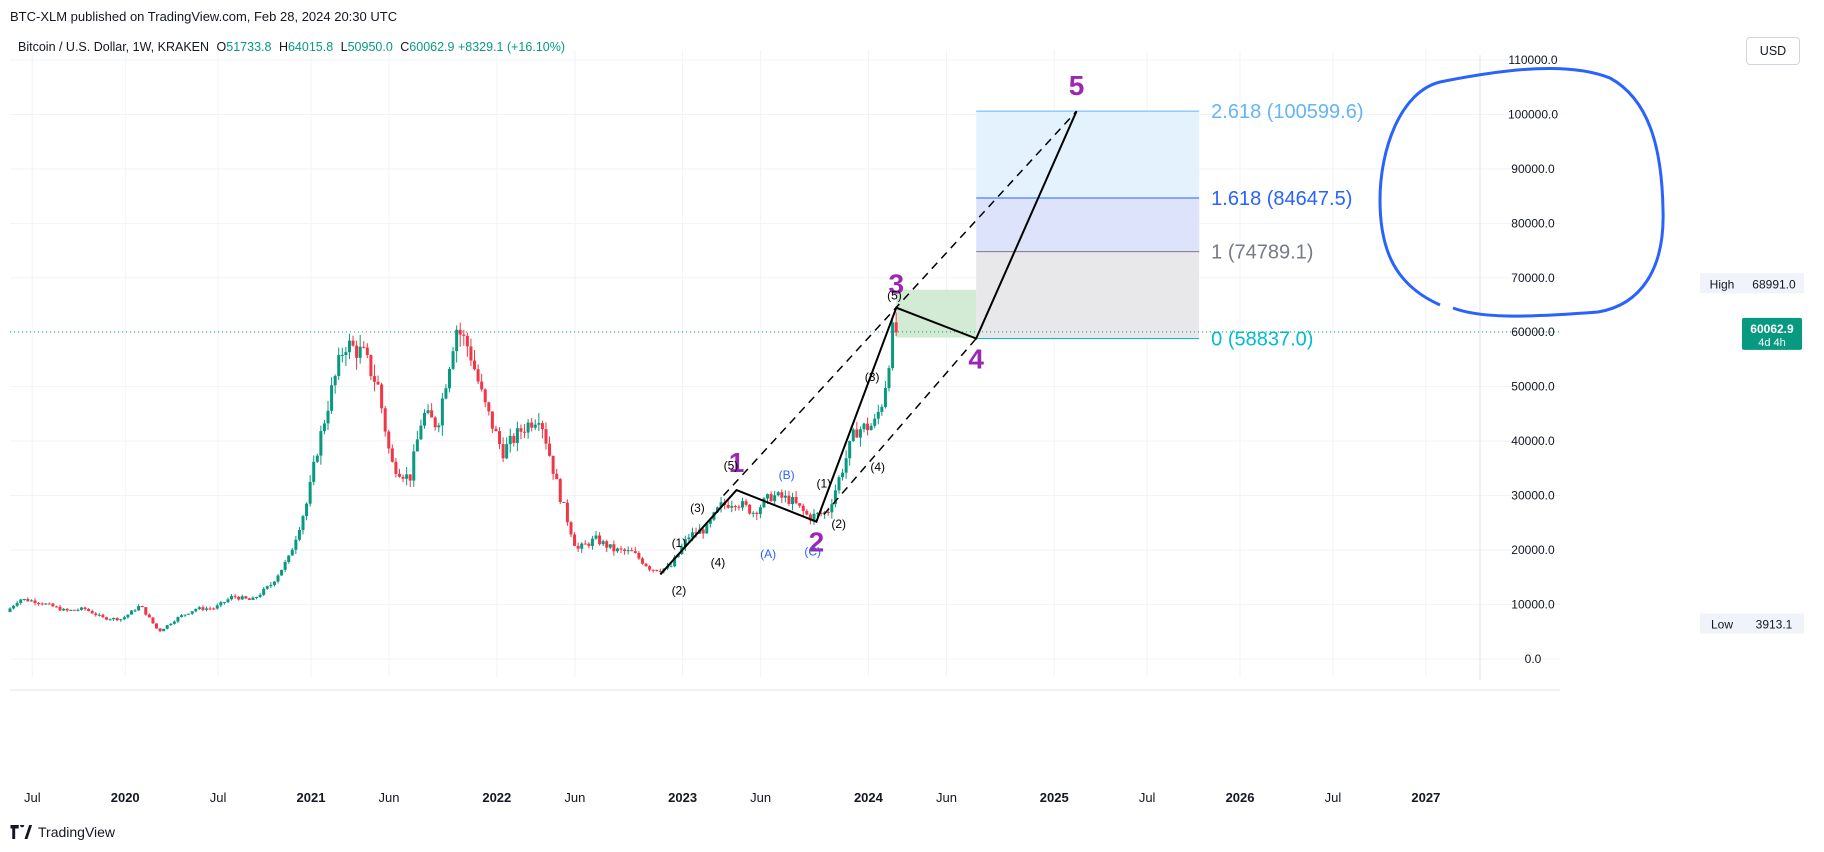 The width and height of the screenshot is (1824, 852). What do you see at coordinates (1533, 604) in the screenshot?
I see `y-tick-label: 10000.0` at bounding box center [1533, 604].